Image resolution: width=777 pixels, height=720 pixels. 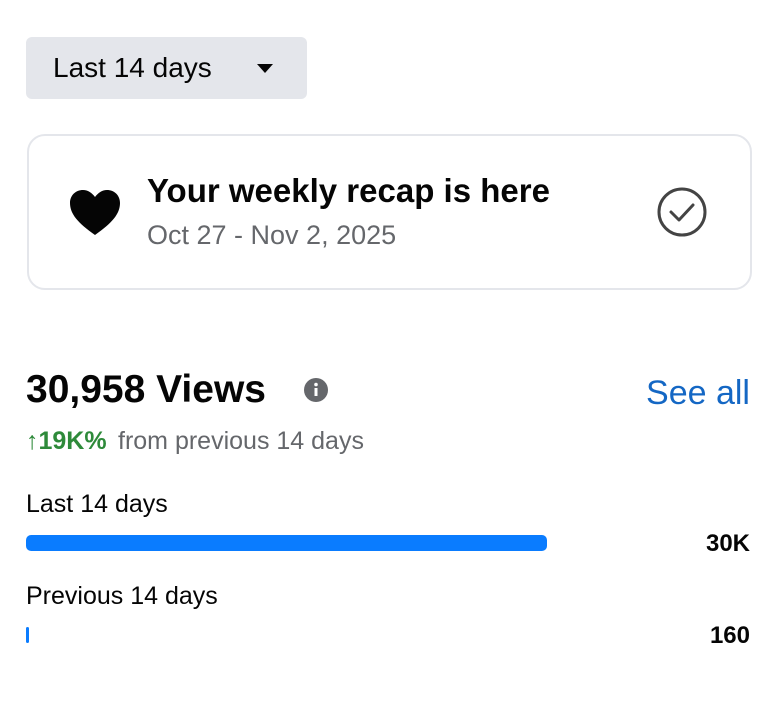 I want to click on change-text: from previous 14 days, so click(x=241, y=441).